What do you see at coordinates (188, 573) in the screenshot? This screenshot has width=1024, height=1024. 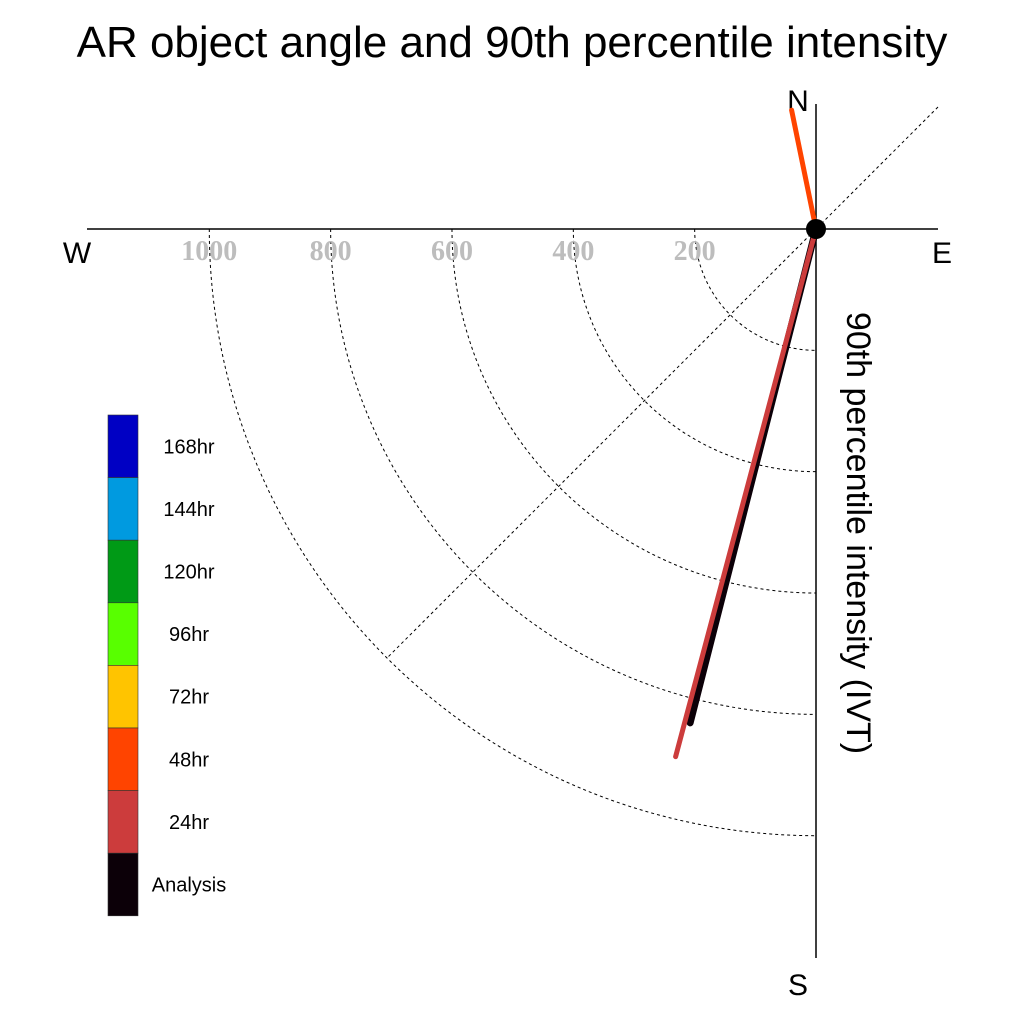 I see `legend-label: 120hr` at bounding box center [188, 573].